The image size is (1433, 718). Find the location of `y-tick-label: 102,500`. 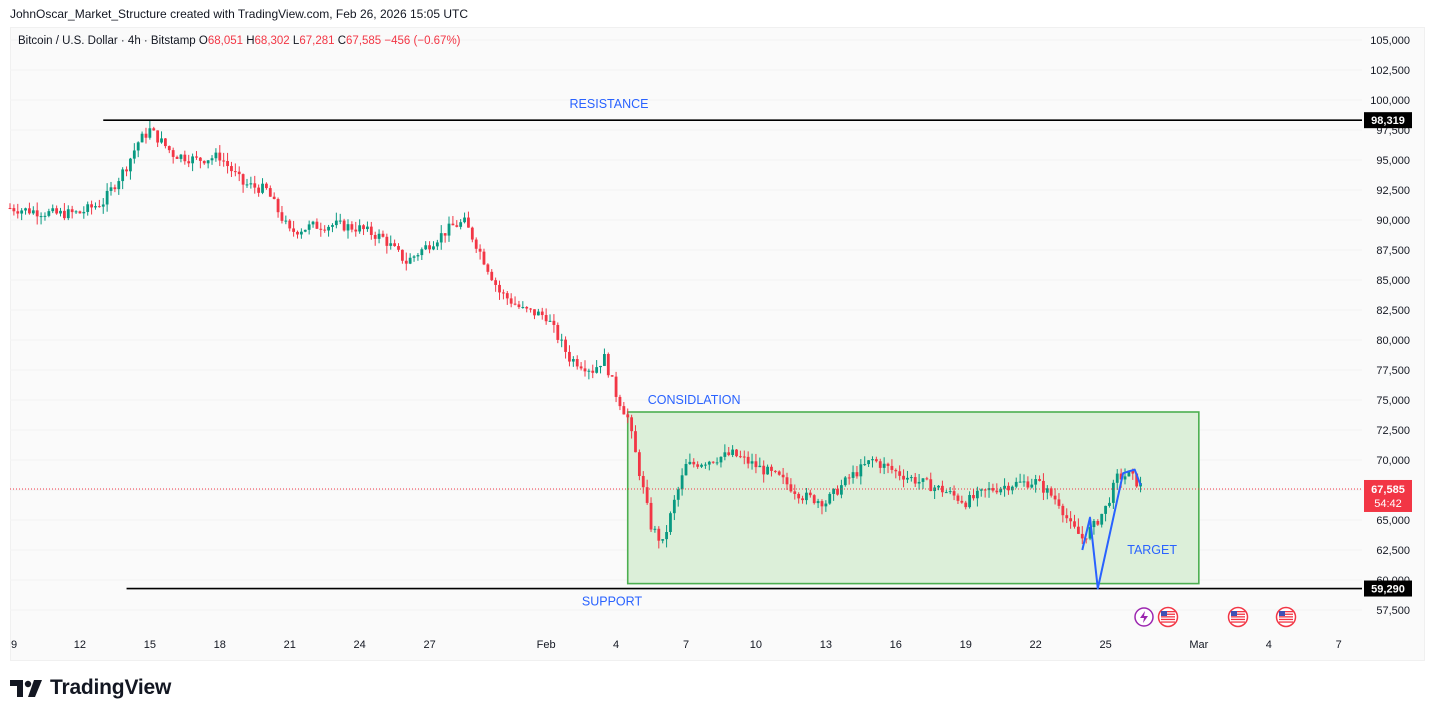

y-tick-label: 102,500 is located at coordinates (1390, 71).